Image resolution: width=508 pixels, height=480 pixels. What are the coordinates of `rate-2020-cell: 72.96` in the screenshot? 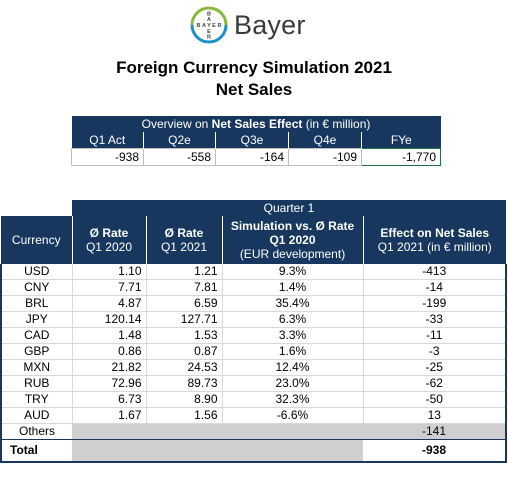 It's located at (108, 383).